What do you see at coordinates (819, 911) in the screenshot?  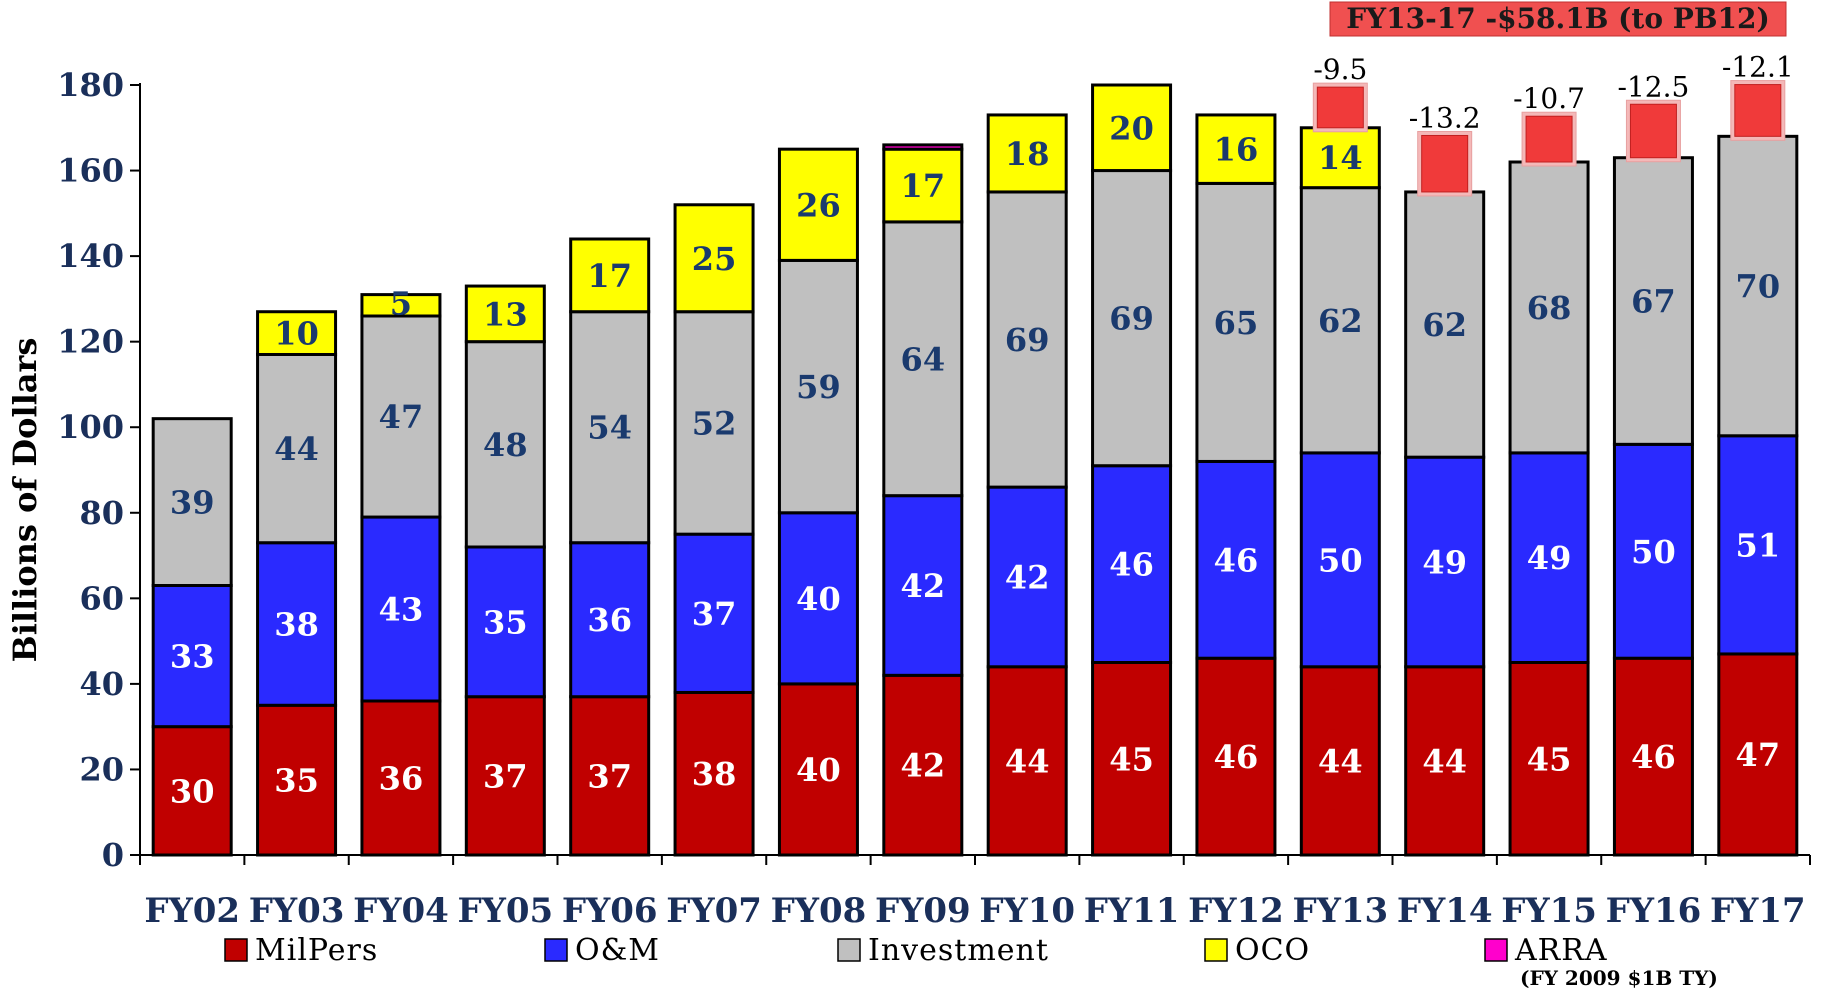 I see `x-tick-label: FY08` at bounding box center [819, 911].